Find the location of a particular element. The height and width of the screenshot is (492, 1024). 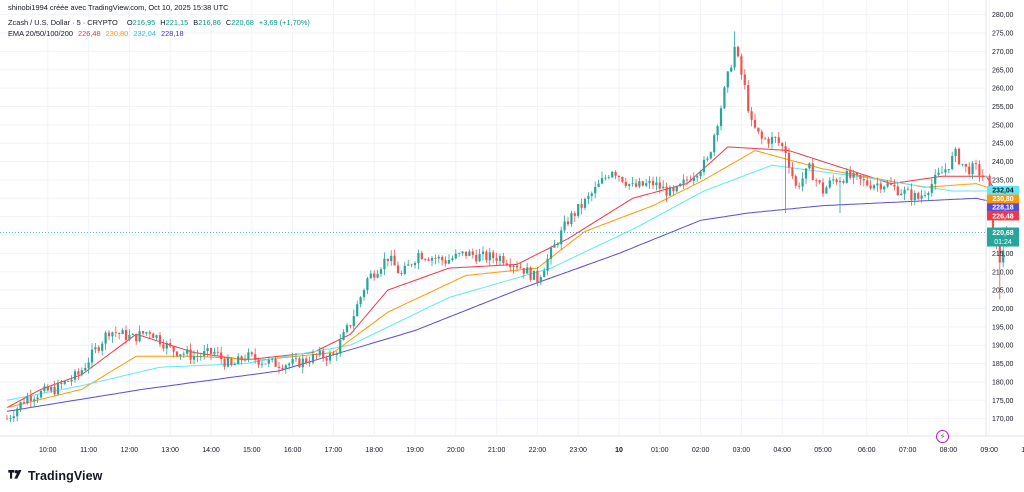

y-tick-label: 270,00 is located at coordinates (1003, 52).